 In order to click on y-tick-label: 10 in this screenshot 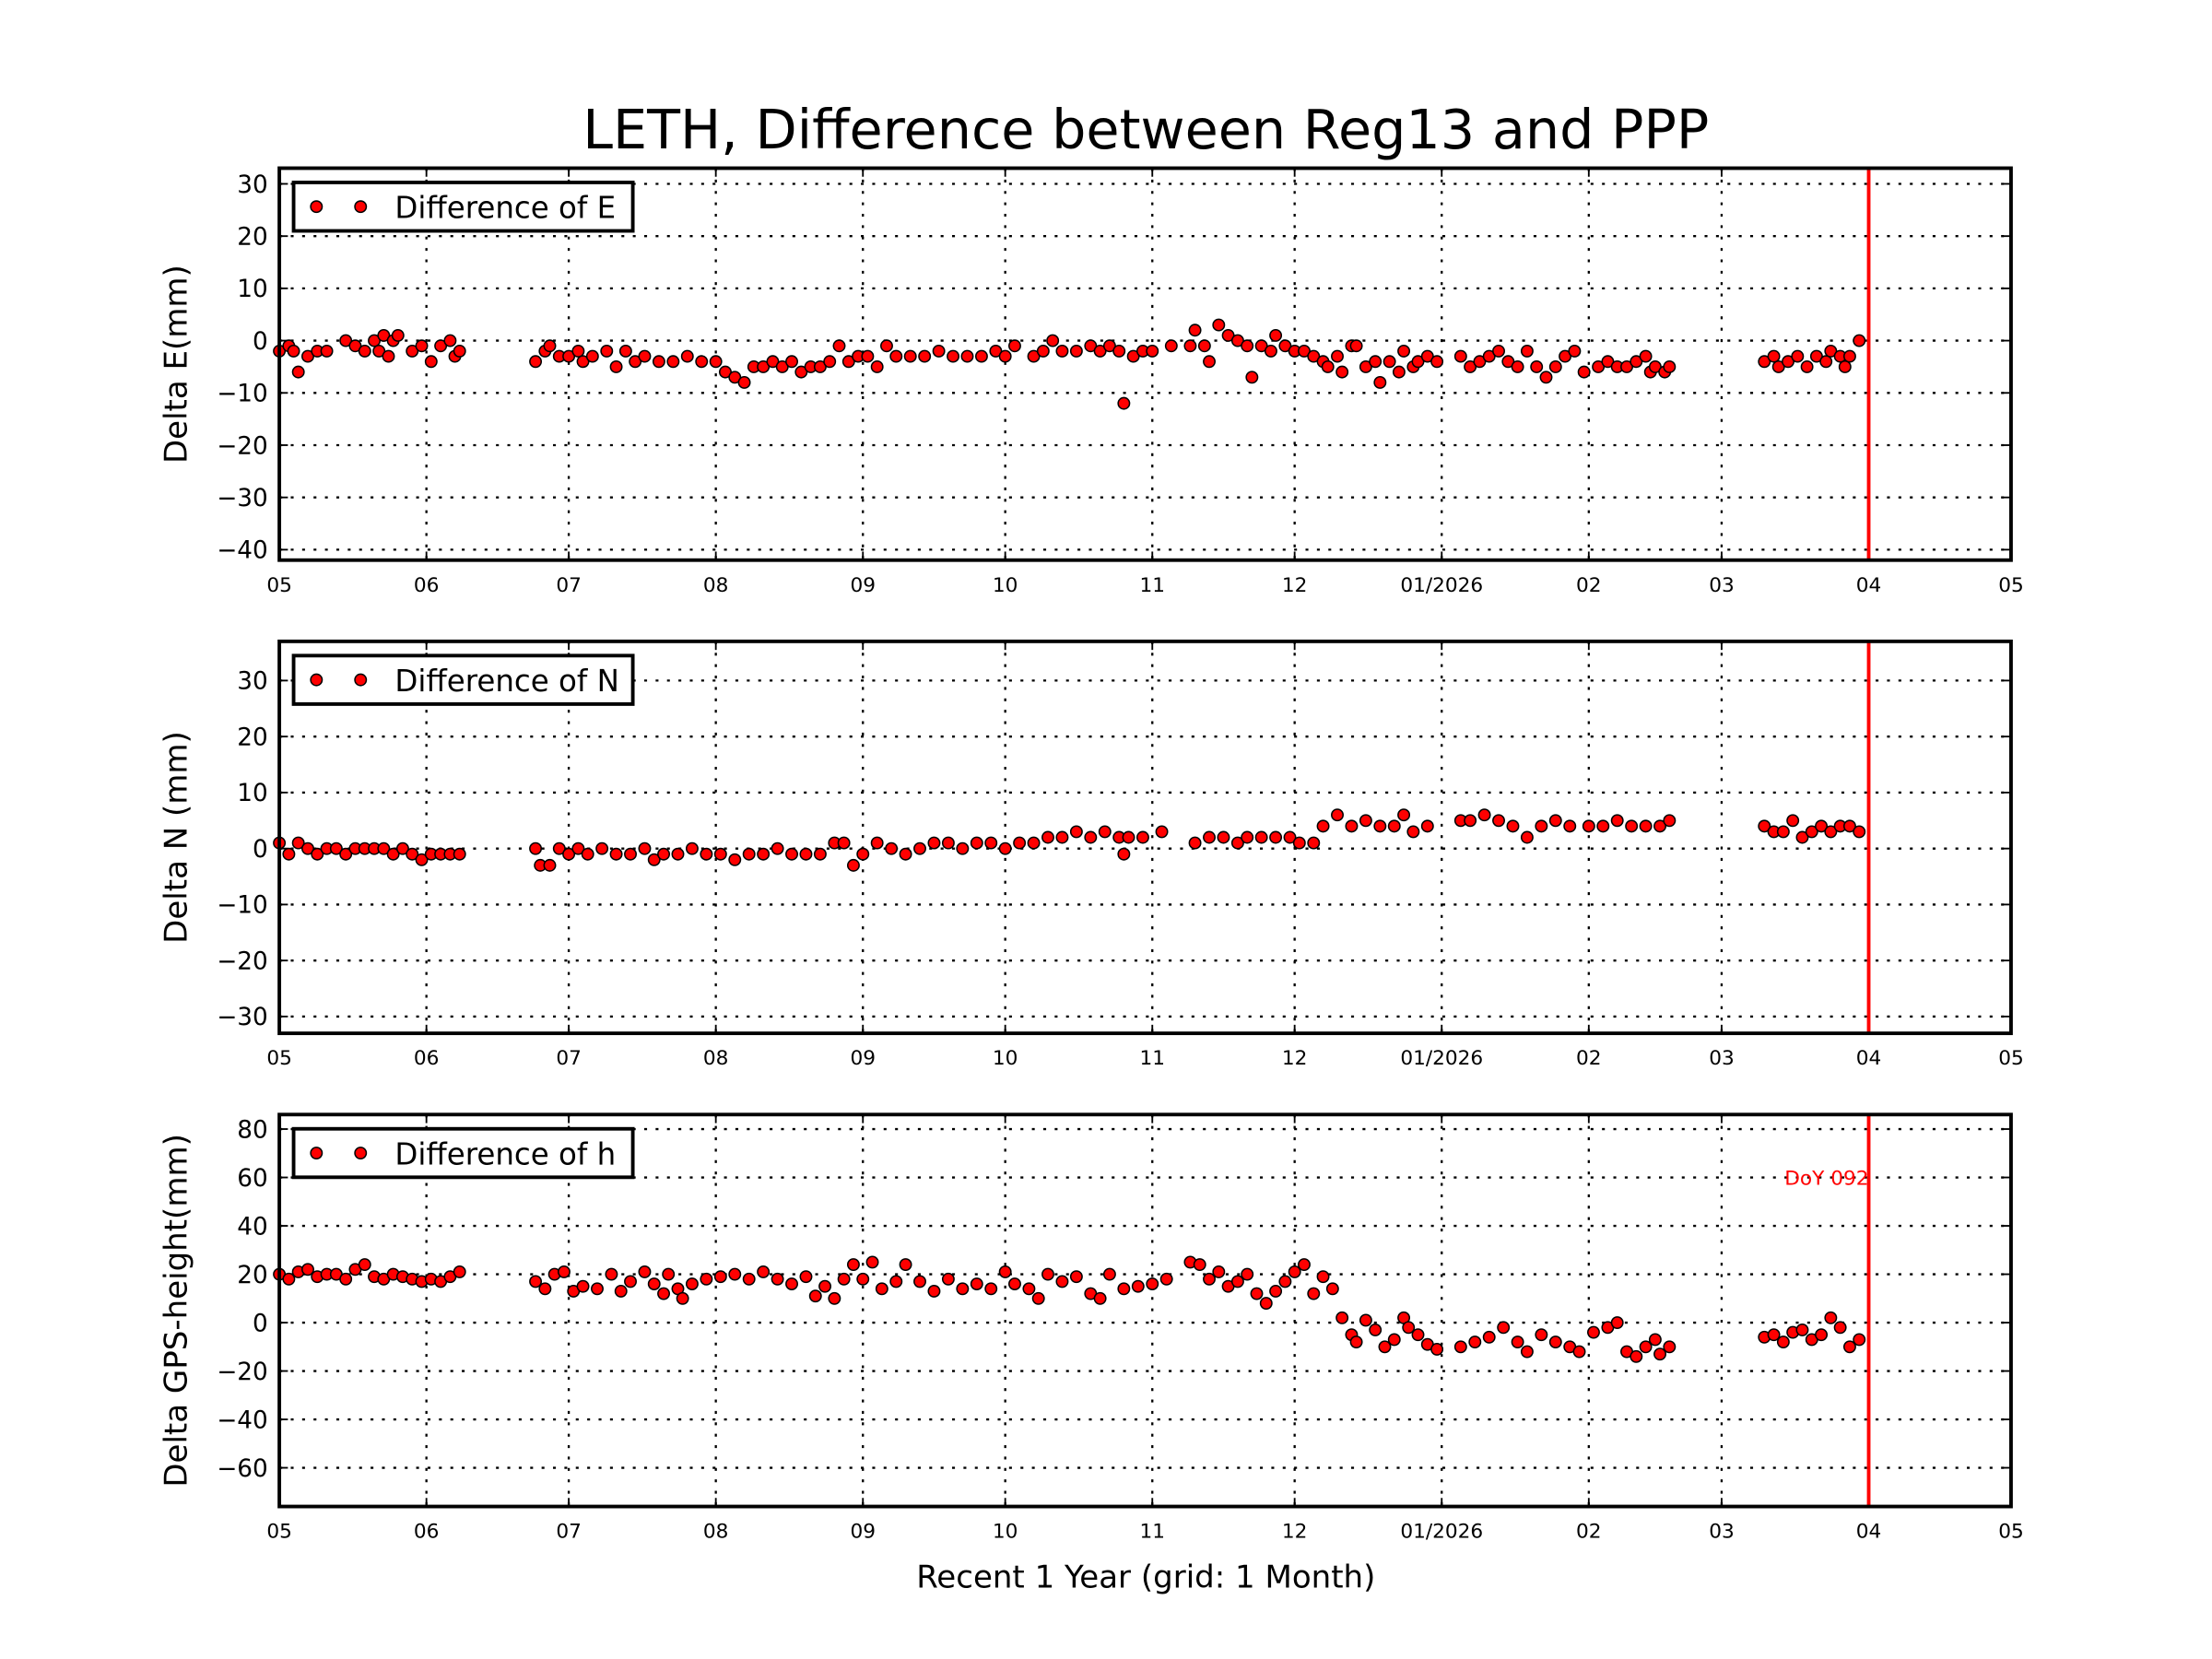, I will do `click(252, 793)`.